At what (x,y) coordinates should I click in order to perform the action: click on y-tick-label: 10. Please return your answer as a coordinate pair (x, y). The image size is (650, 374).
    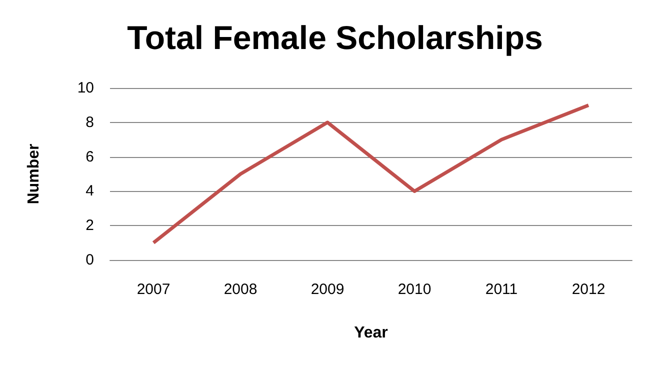
    Looking at the image, I should click on (85, 88).